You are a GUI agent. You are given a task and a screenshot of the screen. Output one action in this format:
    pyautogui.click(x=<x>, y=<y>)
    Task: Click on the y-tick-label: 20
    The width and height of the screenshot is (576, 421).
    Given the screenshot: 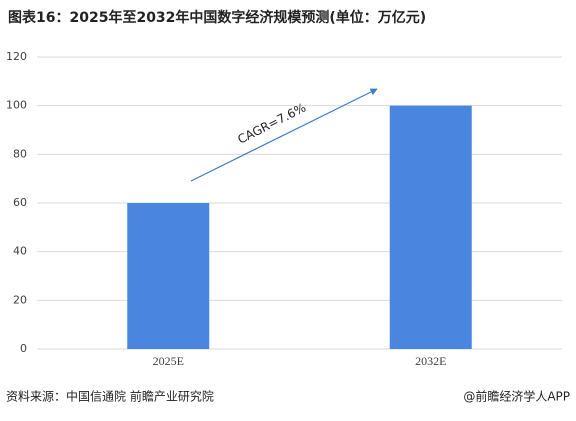 What is the action you would take?
    pyautogui.click(x=20, y=299)
    